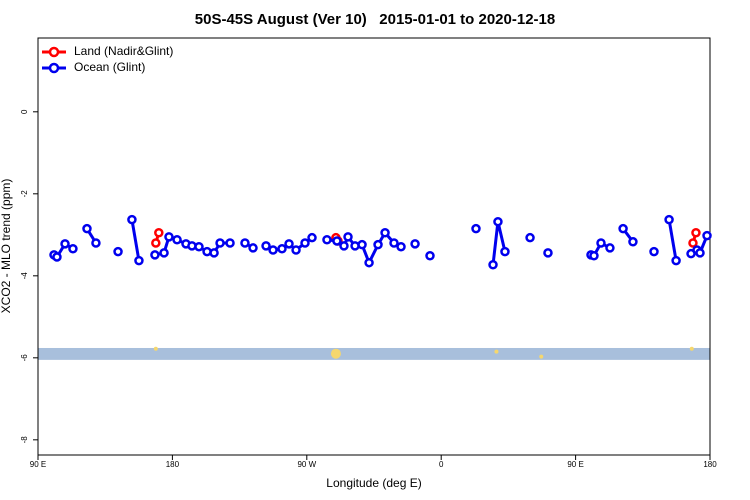  Describe the element at coordinates (374, 353) in the screenshot. I see `band` at that location.